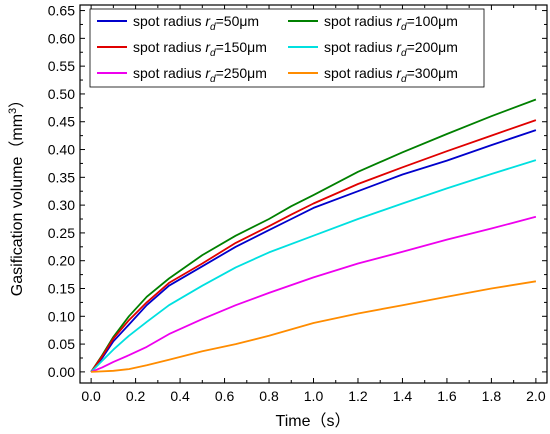  What do you see at coordinates (61, 94) in the screenshot?
I see `y-tick-label: 0.50` at bounding box center [61, 94].